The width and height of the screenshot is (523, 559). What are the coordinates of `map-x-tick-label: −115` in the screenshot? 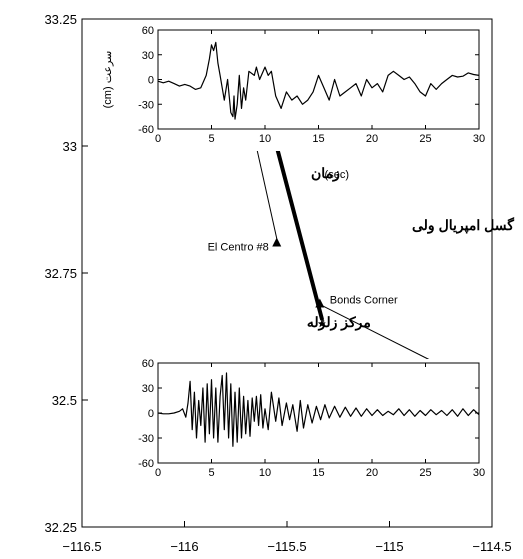 It's located at (389, 546).